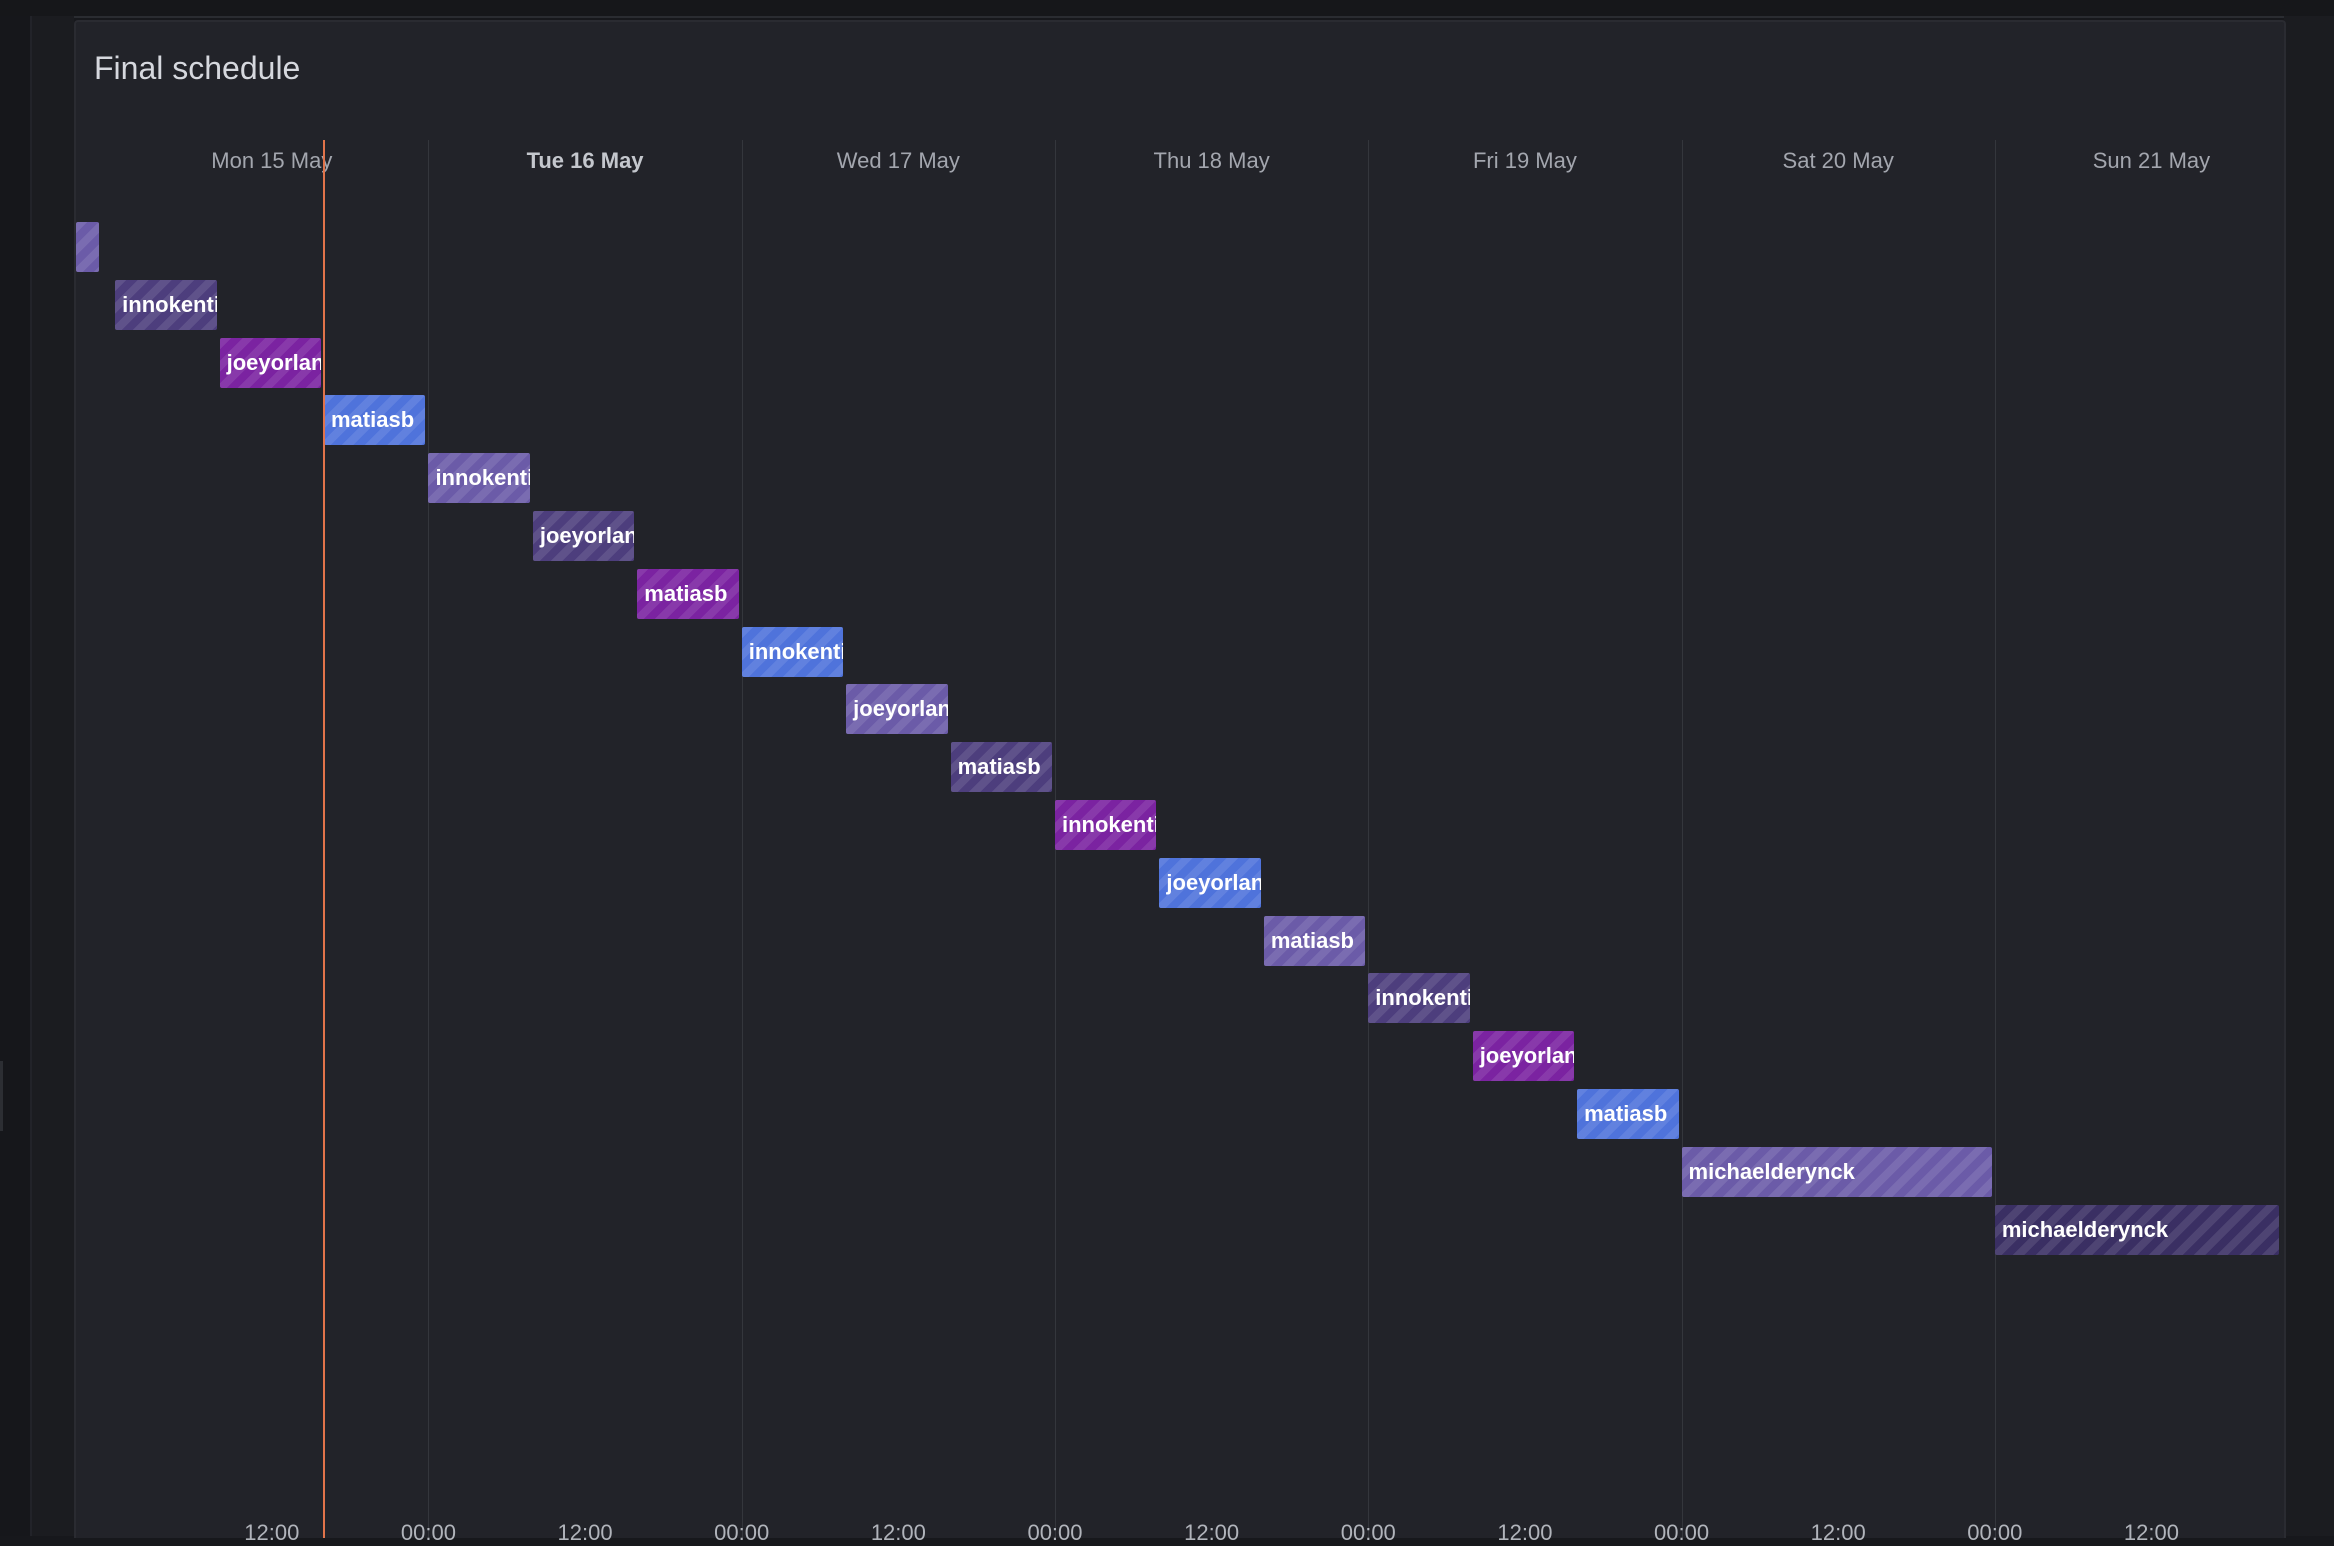 Image resolution: width=2334 pixels, height=1546 pixels. What do you see at coordinates (1167, 9) in the screenshot?
I see `top-bar` at bounding box center [1167, 9].